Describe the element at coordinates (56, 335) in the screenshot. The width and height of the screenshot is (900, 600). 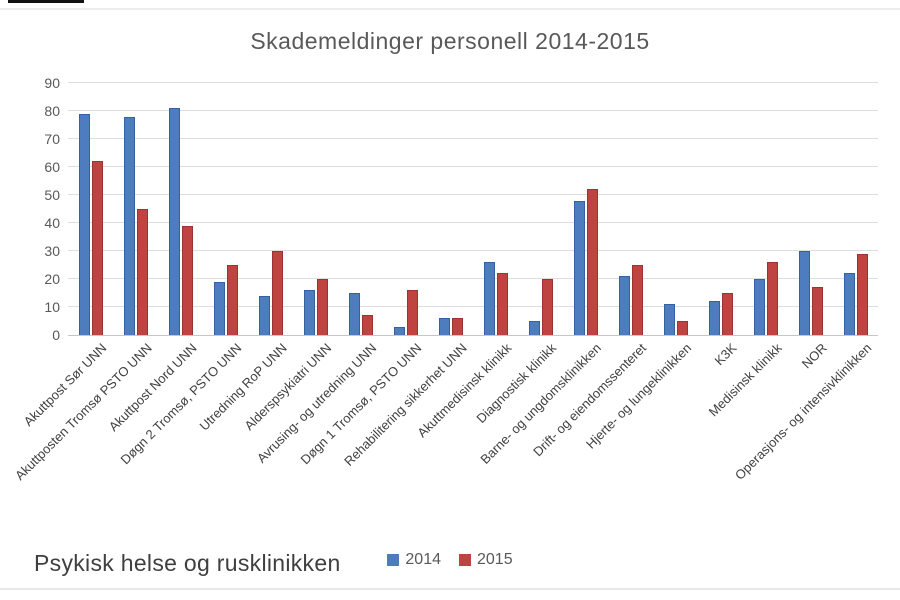
I see `y-tick-label: 0` at that location.